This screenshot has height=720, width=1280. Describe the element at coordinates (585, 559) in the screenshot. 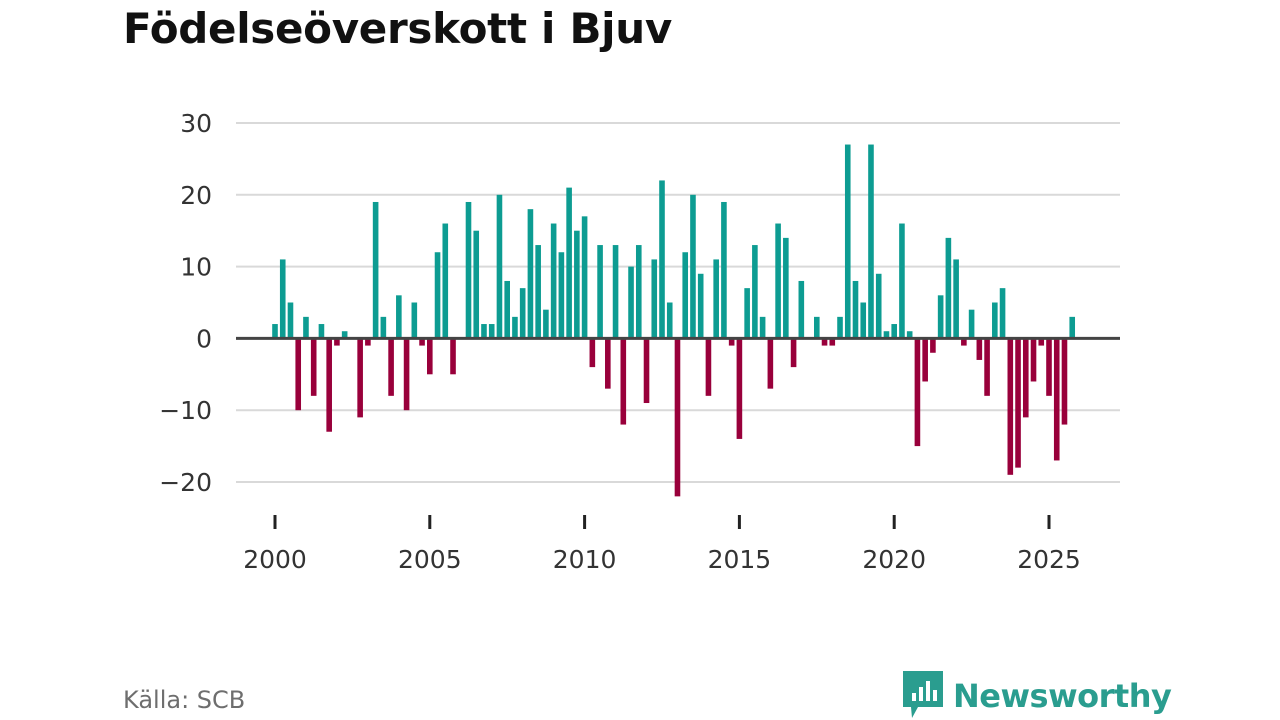

I see `x-tick-label: 2010` at that location.